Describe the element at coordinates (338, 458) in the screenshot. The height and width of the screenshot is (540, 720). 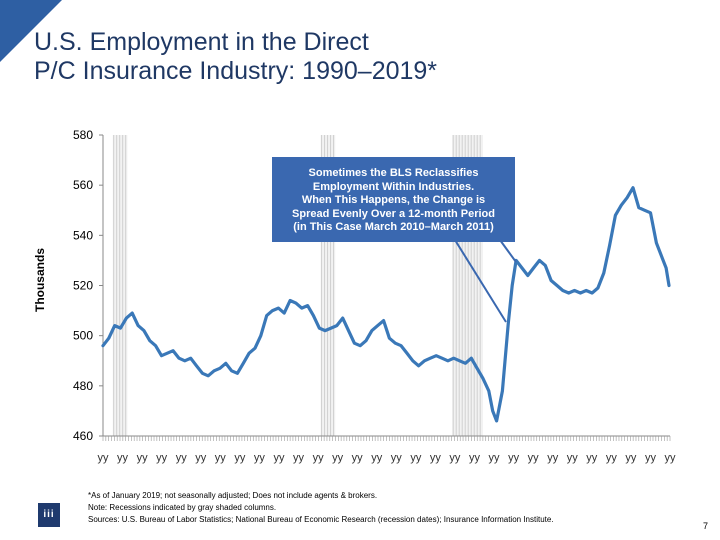
I see `x-tick-label-13: yy` at that location.